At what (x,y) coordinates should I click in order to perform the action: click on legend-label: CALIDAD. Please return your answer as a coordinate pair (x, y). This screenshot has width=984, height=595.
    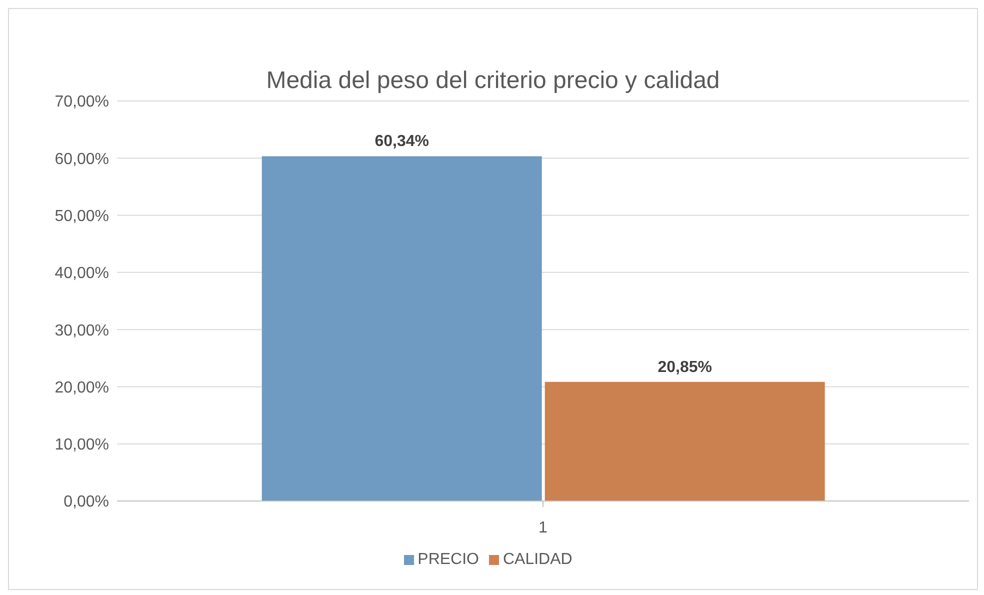
    Looking at the image, I should click on (537, 559).